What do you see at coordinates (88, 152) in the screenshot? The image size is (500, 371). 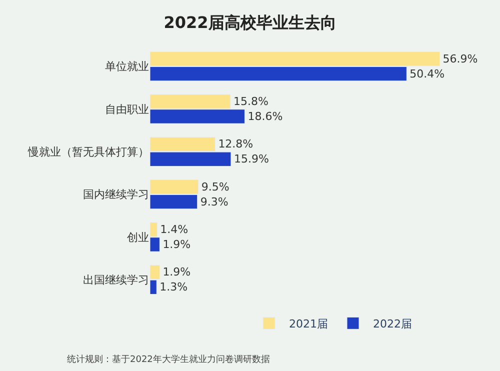 I see `y-tick-label: 慢就业（暂无具体打算）` at bounding box center [88, 152].